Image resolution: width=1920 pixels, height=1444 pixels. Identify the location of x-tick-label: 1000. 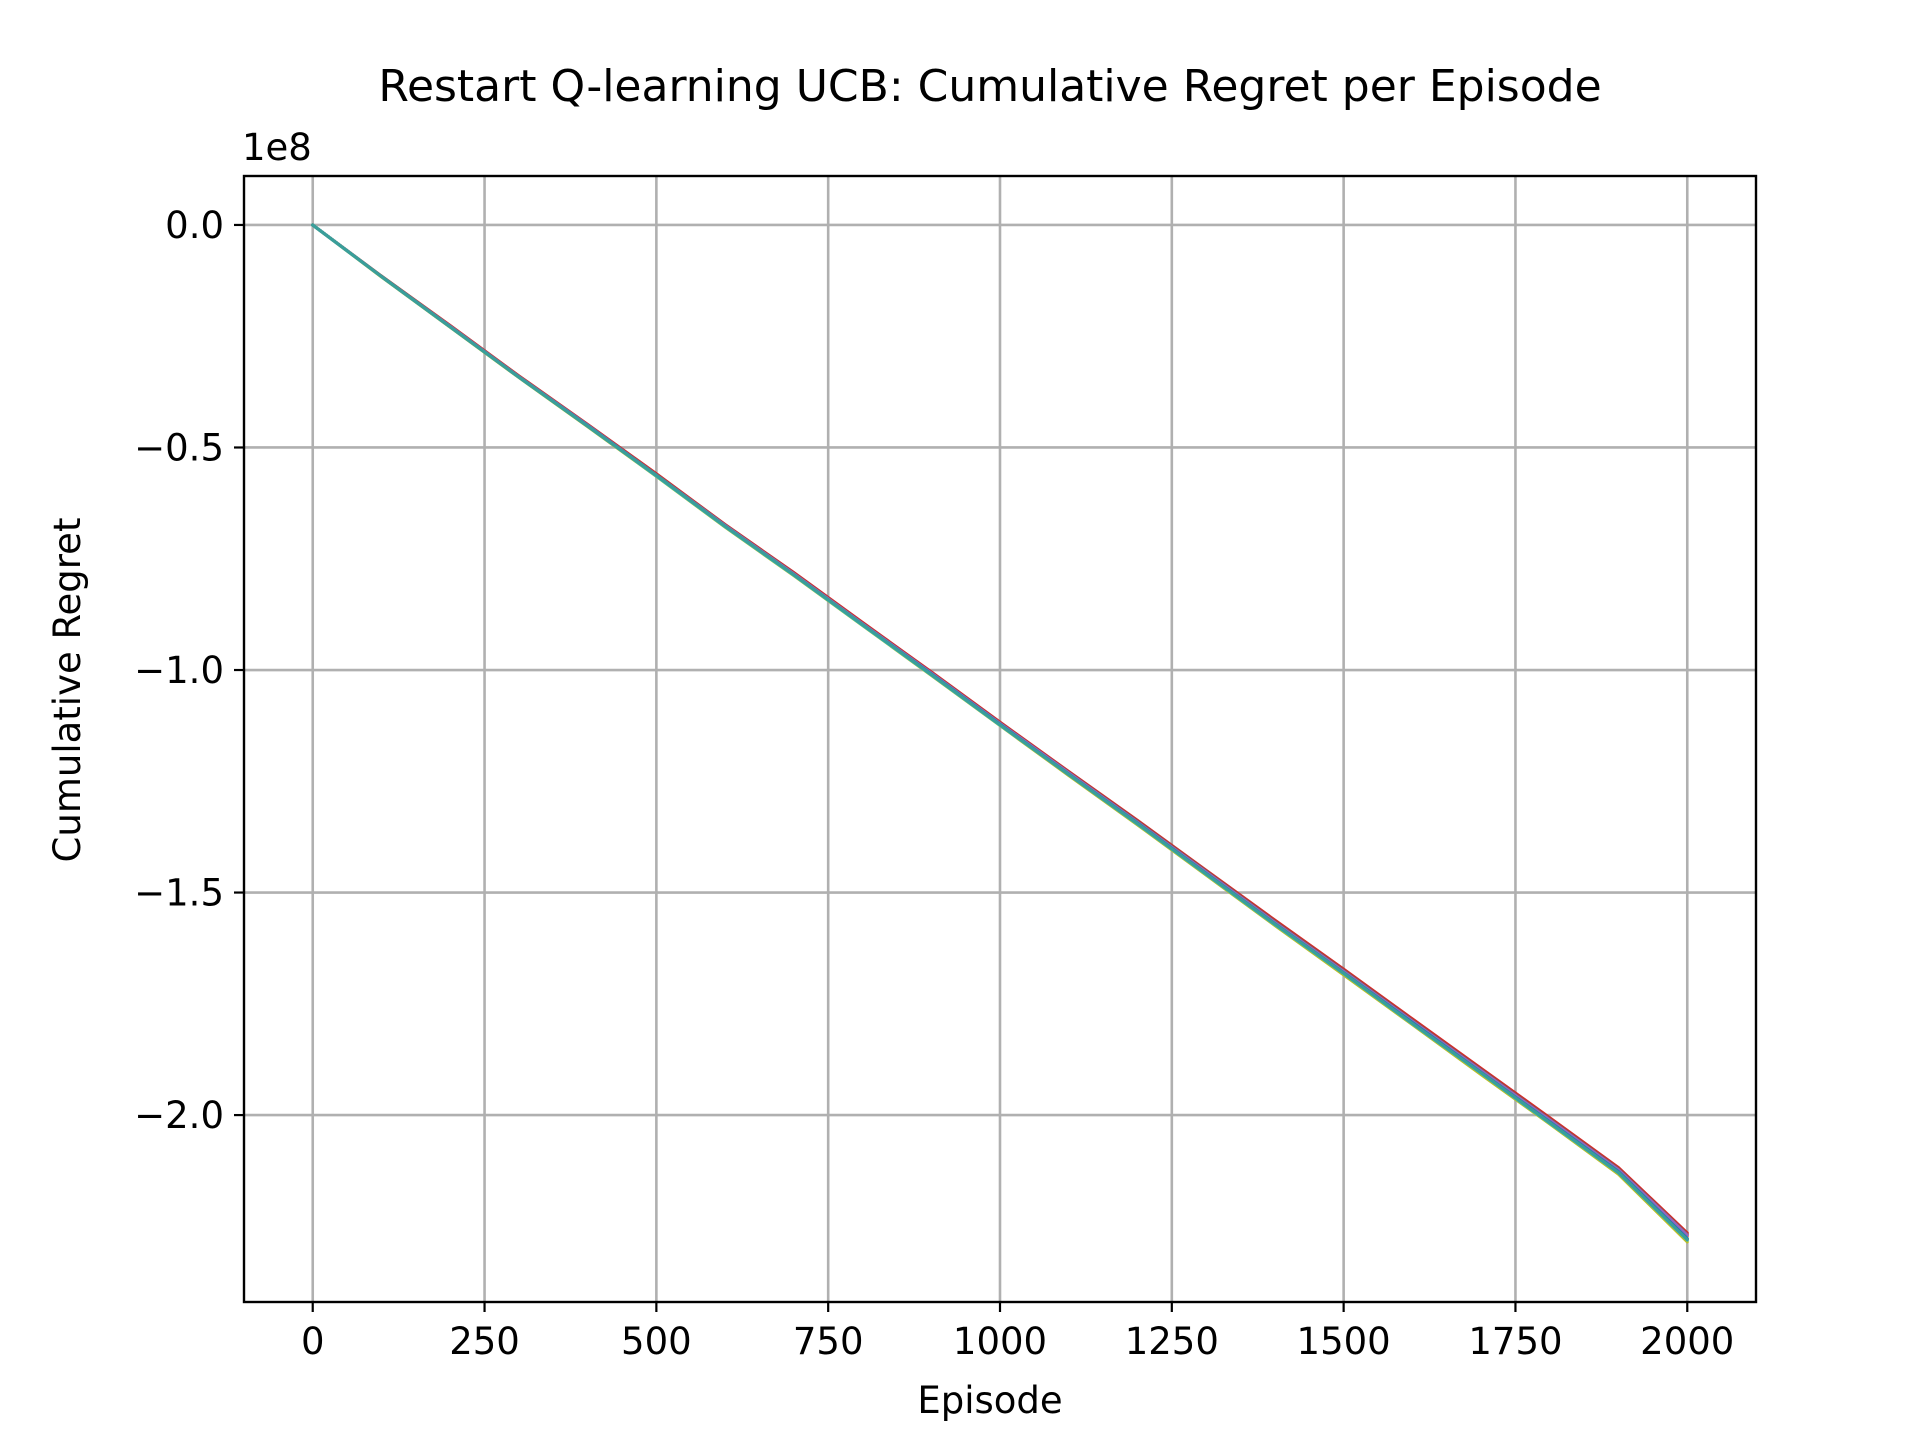
(1000, 1341).